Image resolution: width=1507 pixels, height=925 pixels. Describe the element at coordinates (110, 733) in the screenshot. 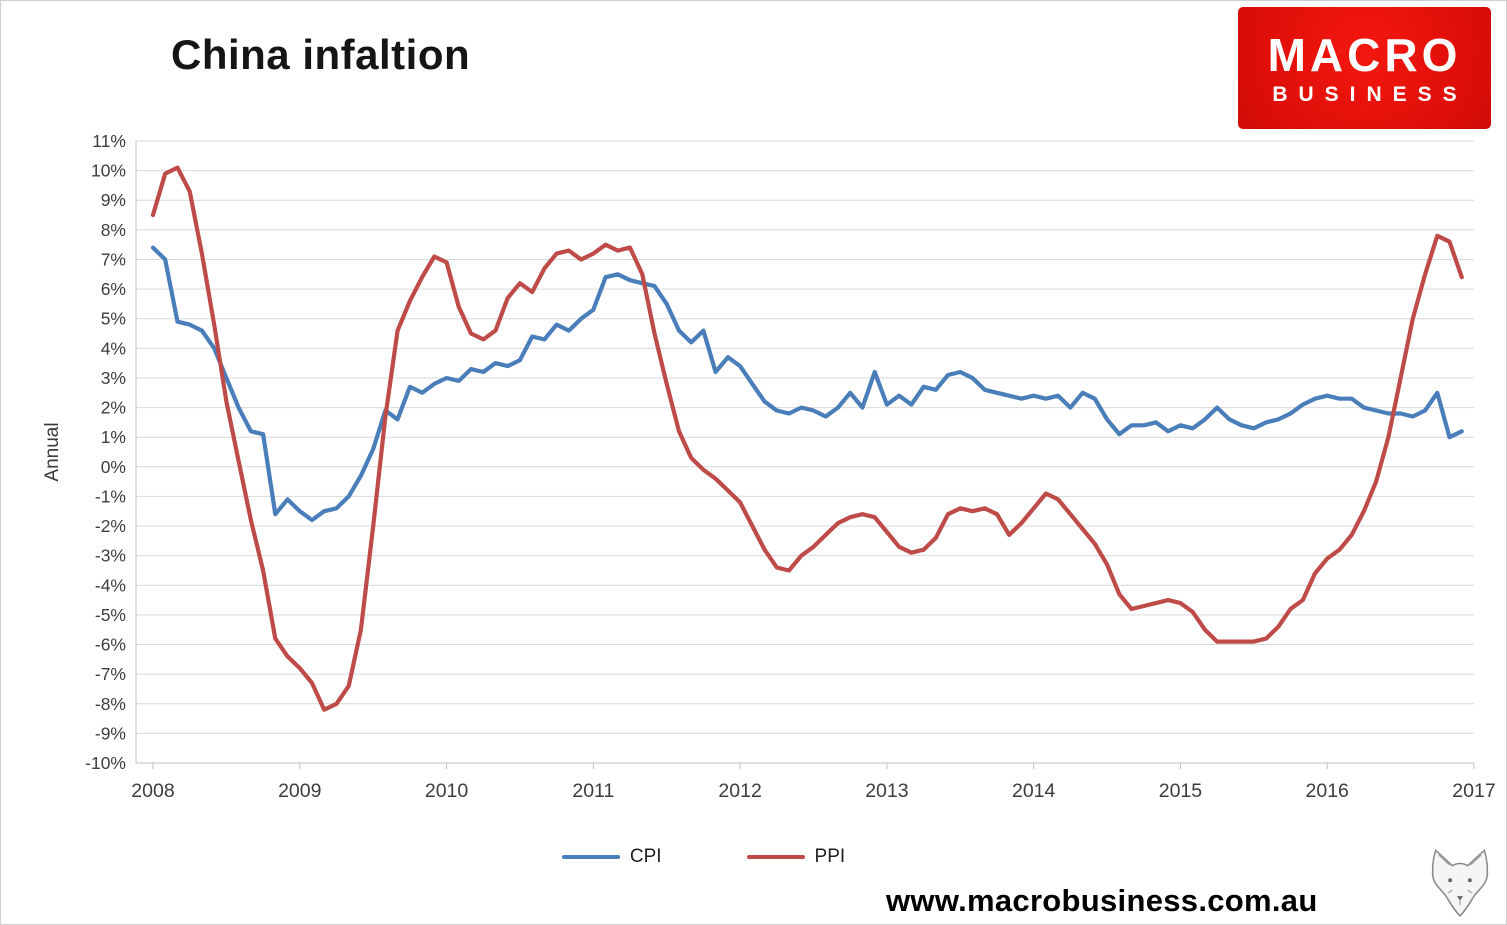

I see `y-tick-label: -9%` at that location.